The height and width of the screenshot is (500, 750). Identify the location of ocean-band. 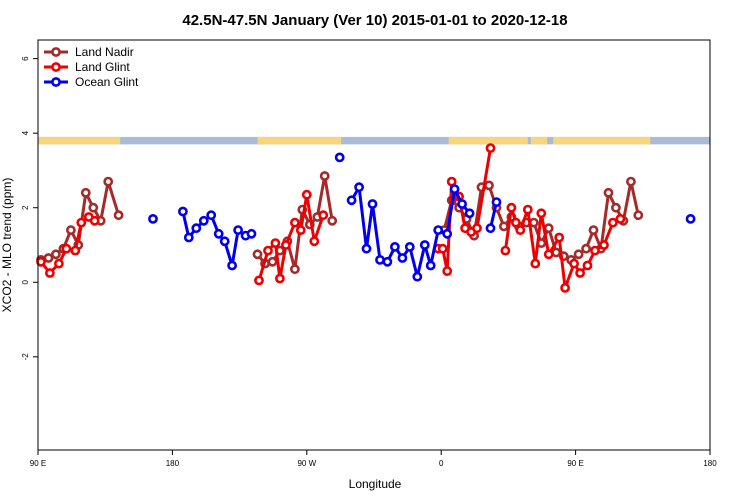
(374, 140).